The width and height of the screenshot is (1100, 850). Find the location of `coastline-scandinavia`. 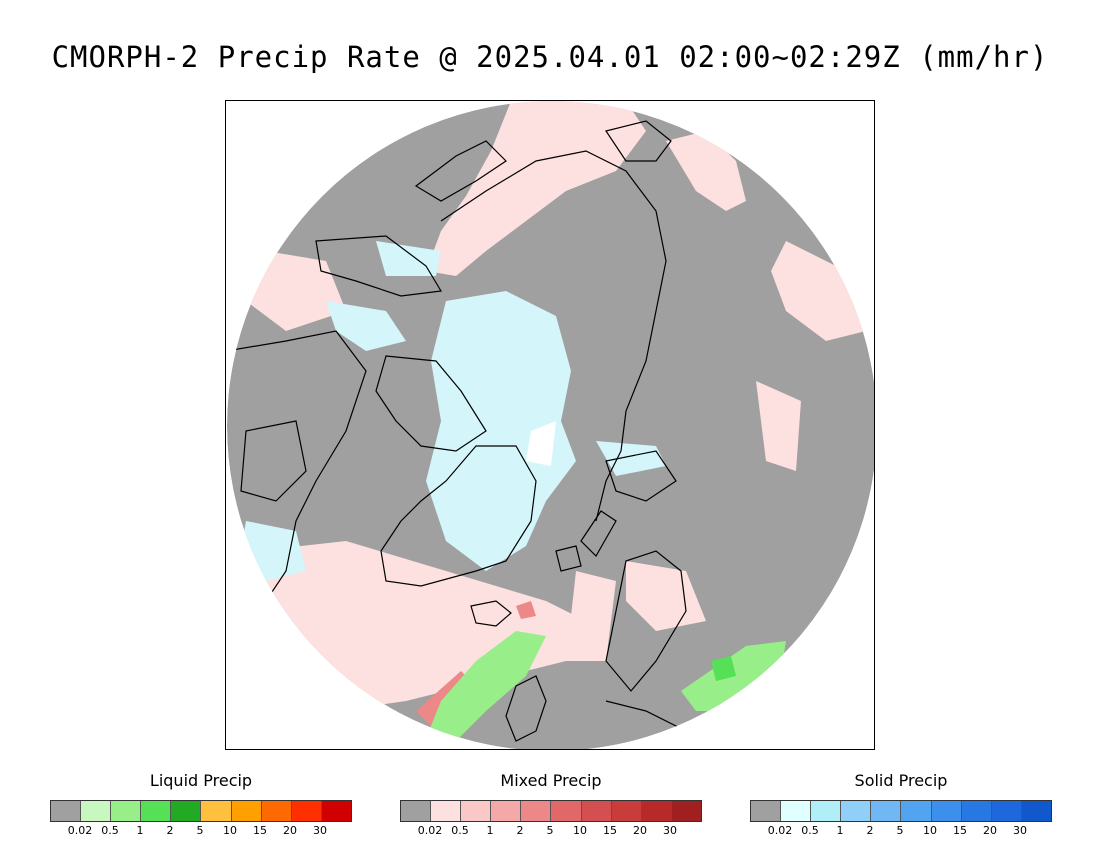

coastline-scandinavia is located at coordinates (646, 621).